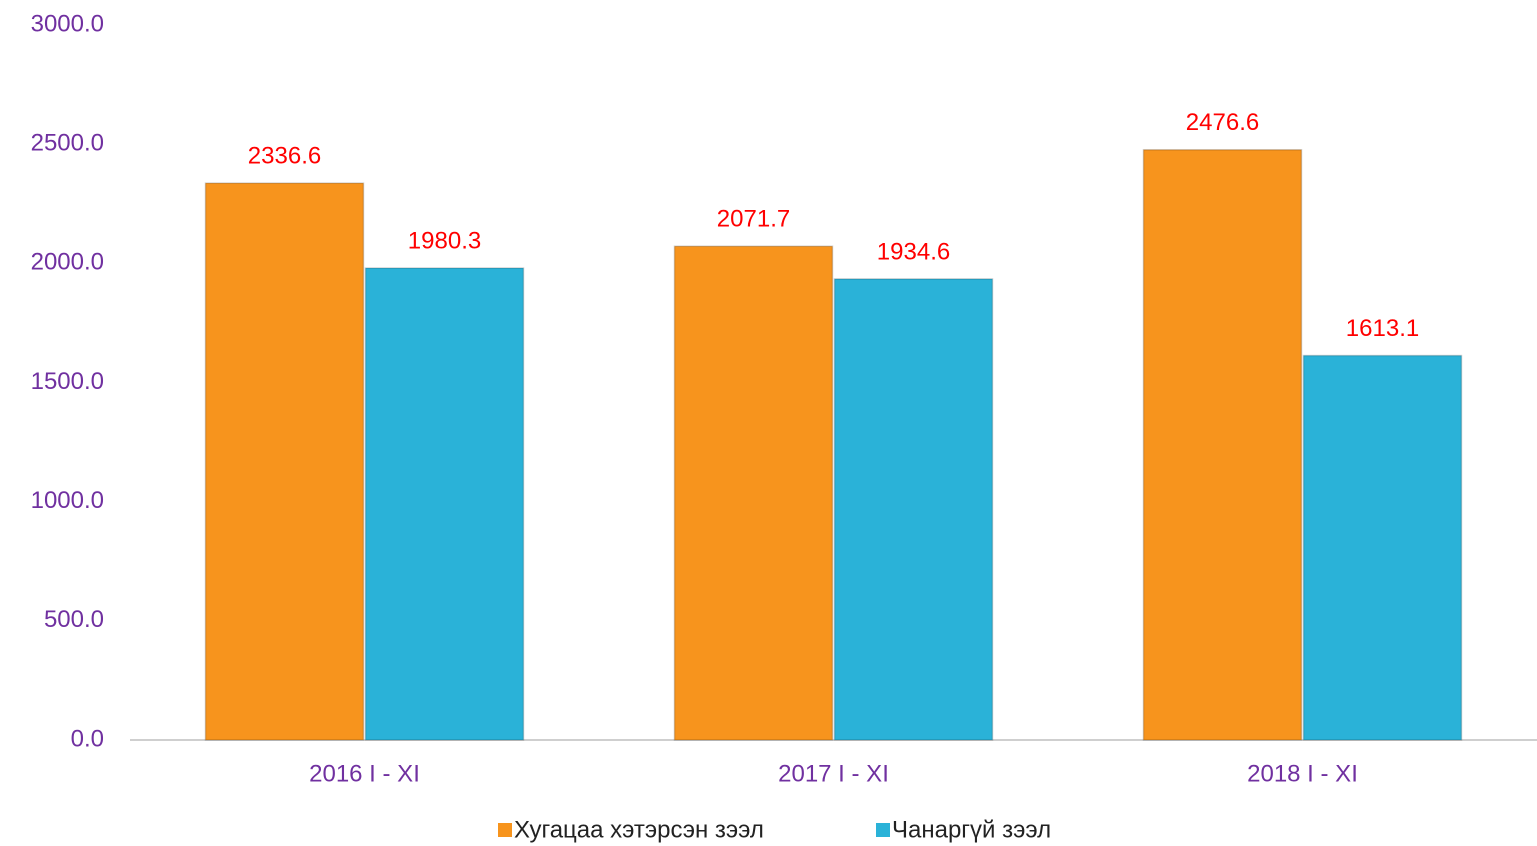 The height and width of the screenshot is (846, 1537). I want to click on data-label: 2071.7, so click(753, 219).